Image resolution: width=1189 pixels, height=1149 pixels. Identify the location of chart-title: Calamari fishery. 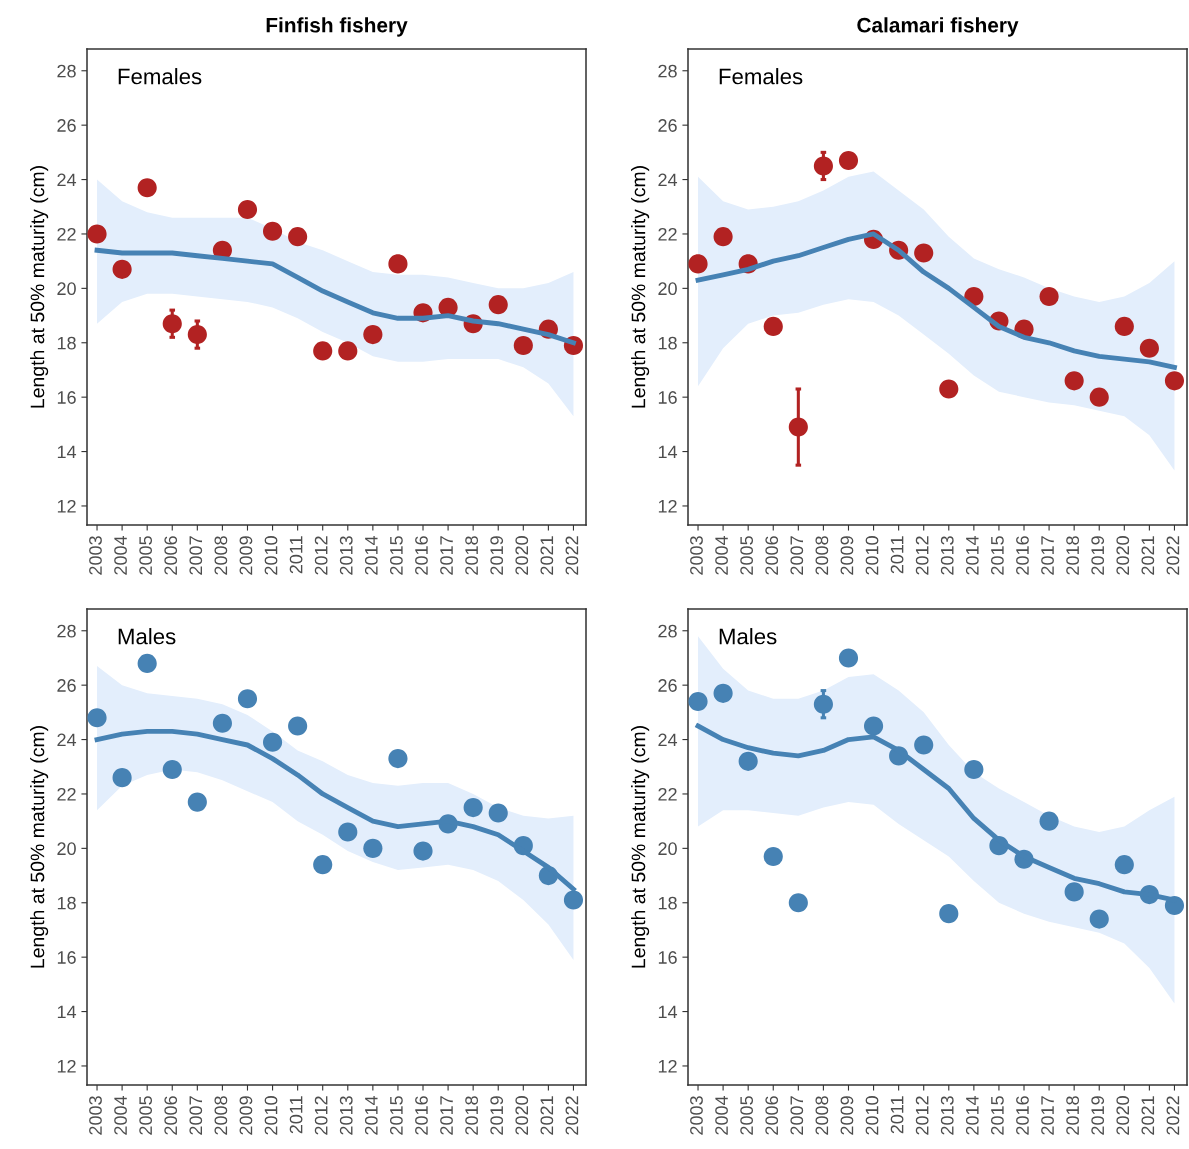
(938, 27).